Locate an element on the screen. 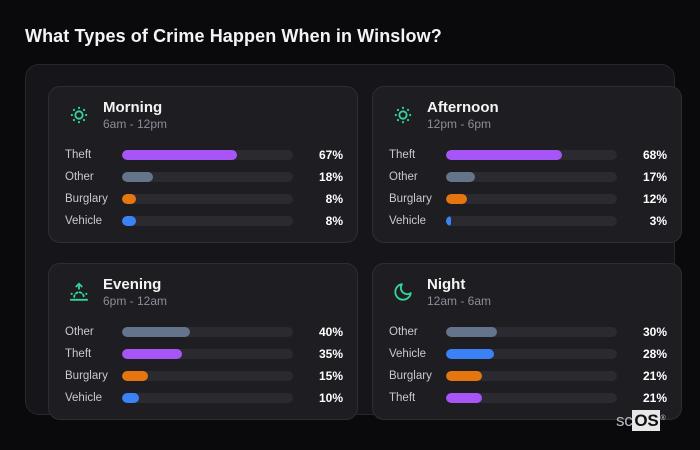 The height and width of the screenshot is (450, 700). panel-header: Morning 6am - 12pm is located at coordinates (204, 115).